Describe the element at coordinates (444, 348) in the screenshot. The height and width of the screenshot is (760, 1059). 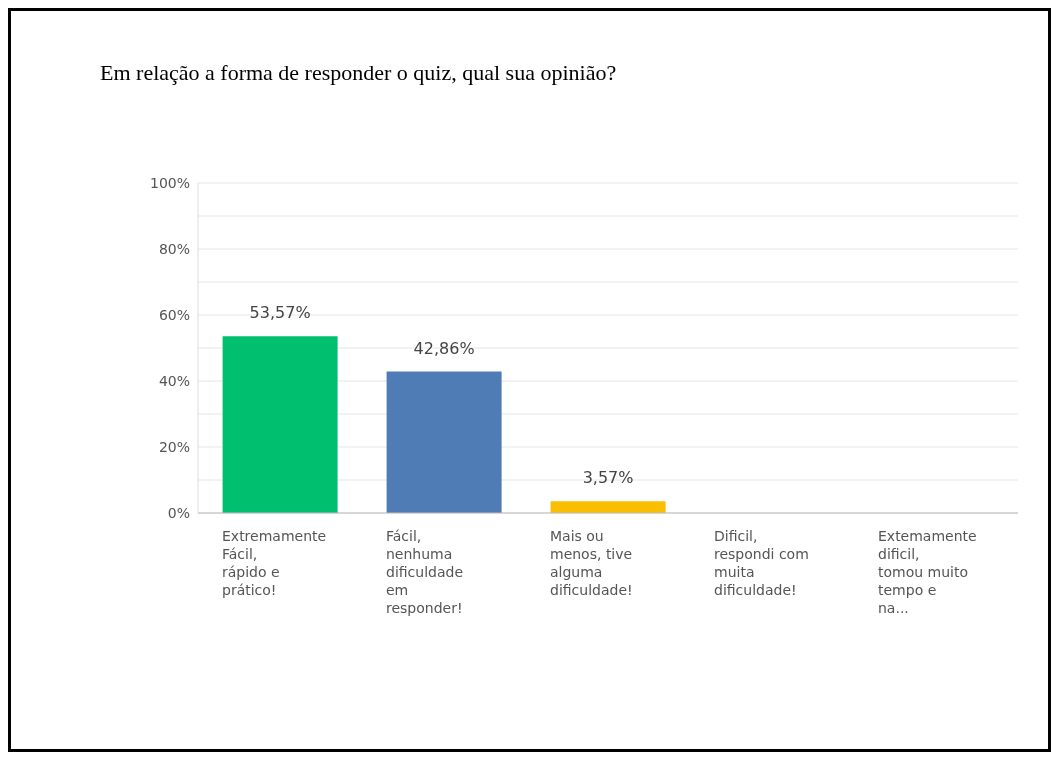
I see `data-label: 42,86%` at that location.